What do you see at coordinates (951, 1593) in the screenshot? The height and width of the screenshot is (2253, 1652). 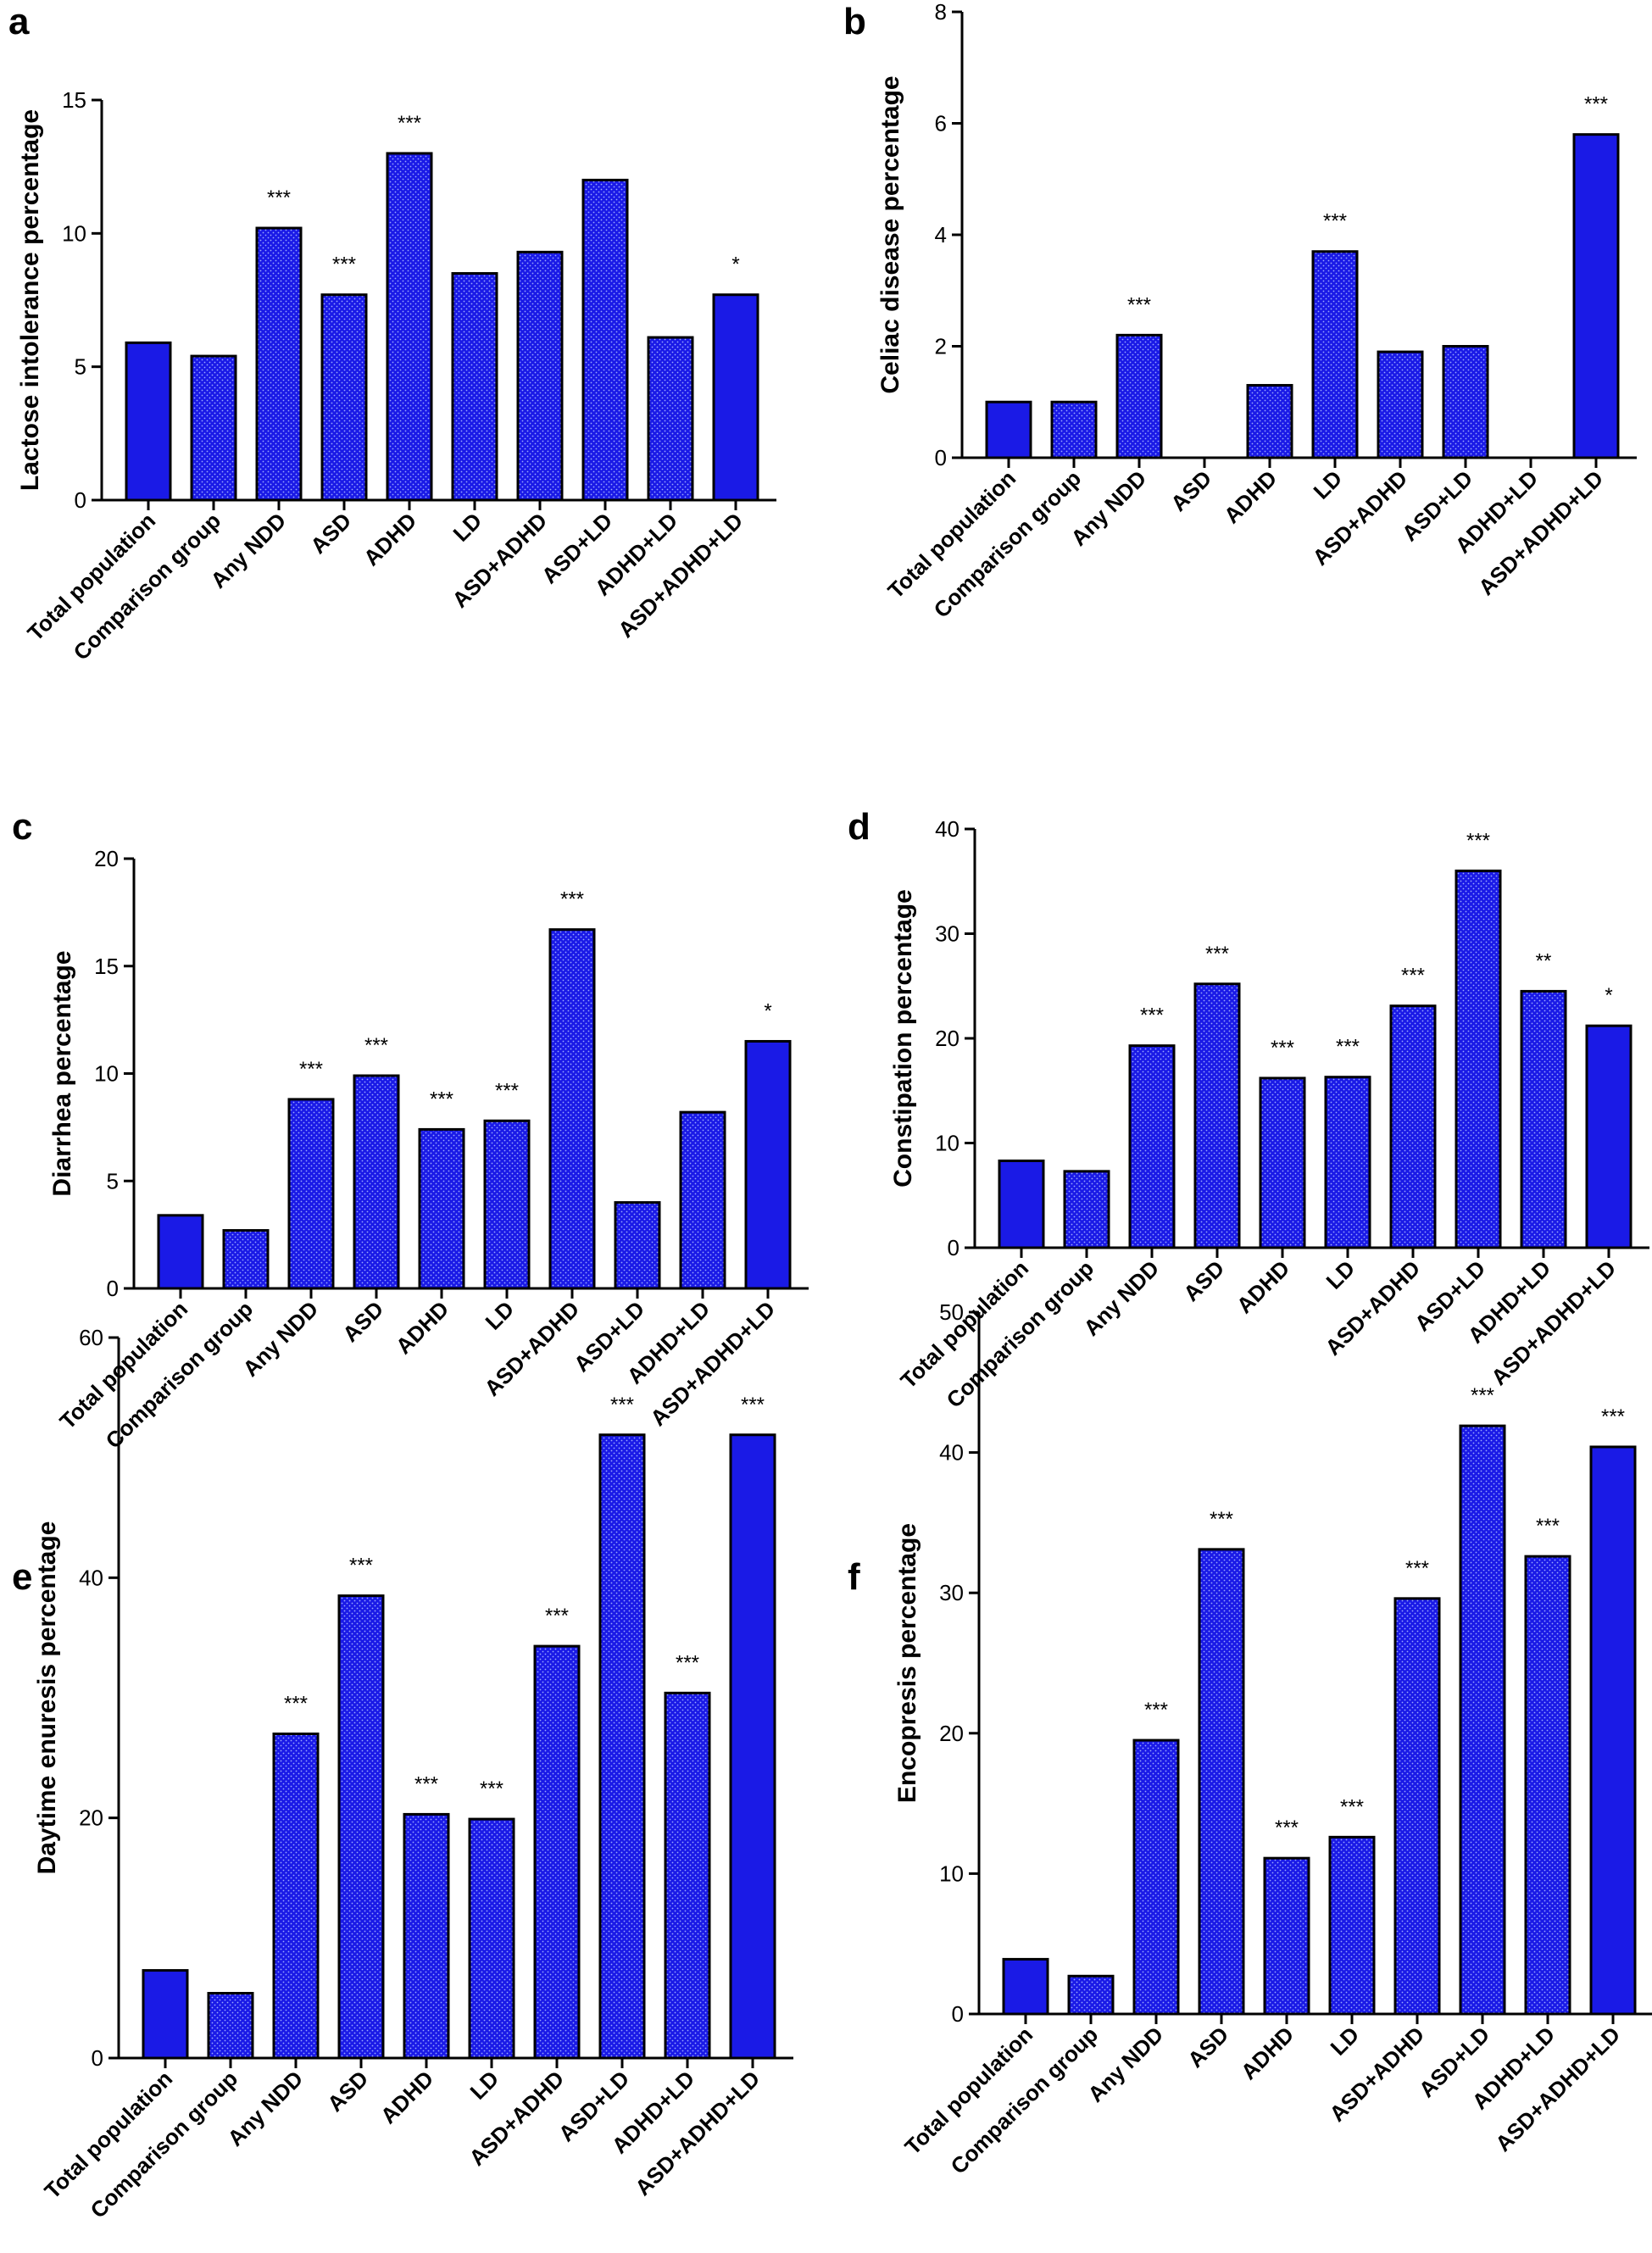 I see `y-tick-label: 30` at bounding box center [951, 1593].